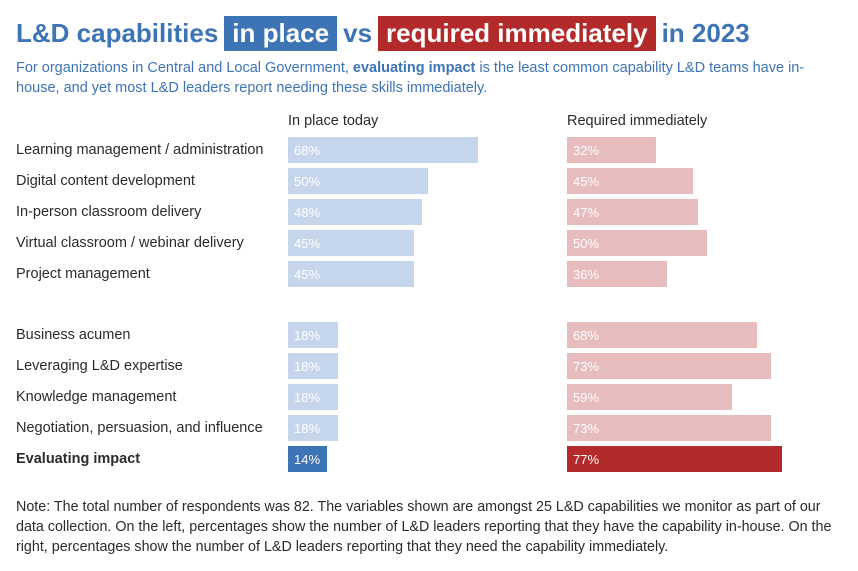  Describe the element at coordinates (130, 243) in the screenshot. I see `category-label-virtual-classroom-webinar-delivery: Virtual classroom / webinar delivery` at that location.